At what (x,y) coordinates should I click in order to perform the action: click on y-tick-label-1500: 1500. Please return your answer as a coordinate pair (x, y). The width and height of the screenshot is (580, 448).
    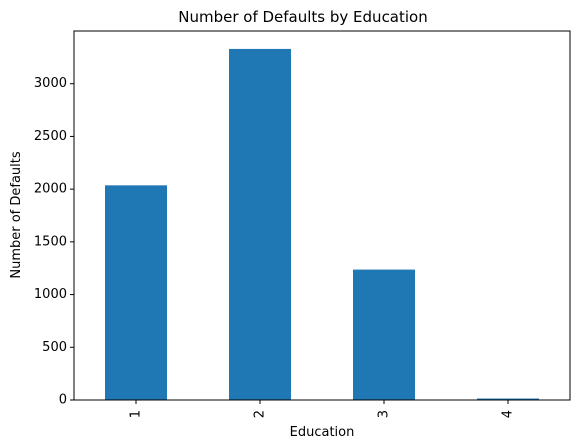
    Looking at the image, I should click on (50, 241).